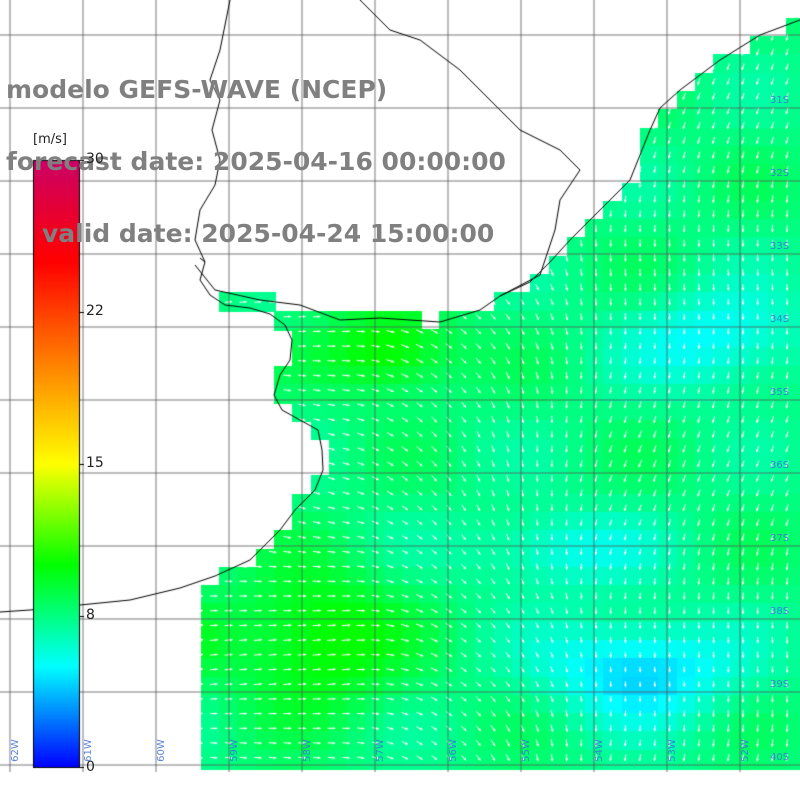 The height and width of the screenshot is (800, 800). Describe the element at coordinates (745, 750) in the screenshot. I see `longitude-label: 52W` at that location.